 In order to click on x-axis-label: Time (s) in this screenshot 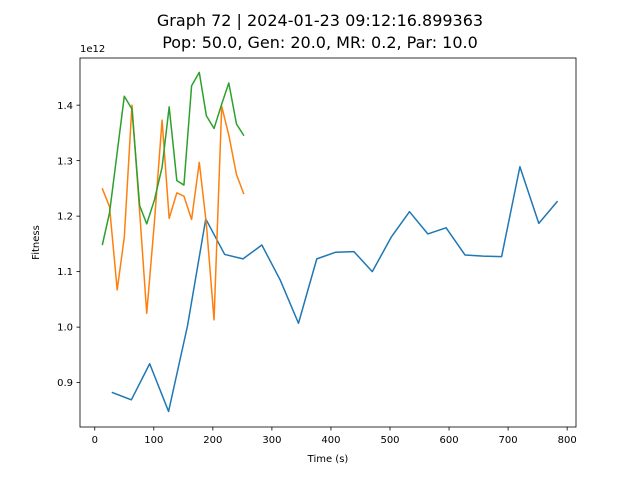, I will do `click(328, 459)`.